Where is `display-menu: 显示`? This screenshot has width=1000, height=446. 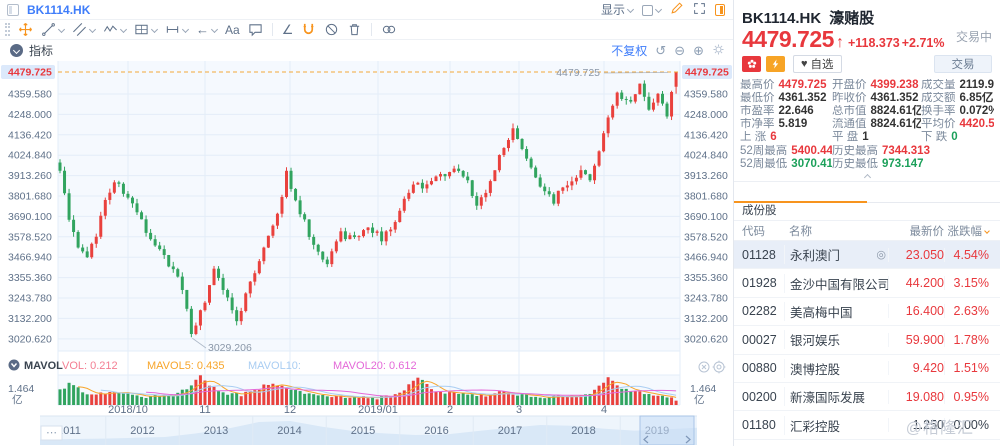
display-menu: 显示 is located at coordinates (618, 9).